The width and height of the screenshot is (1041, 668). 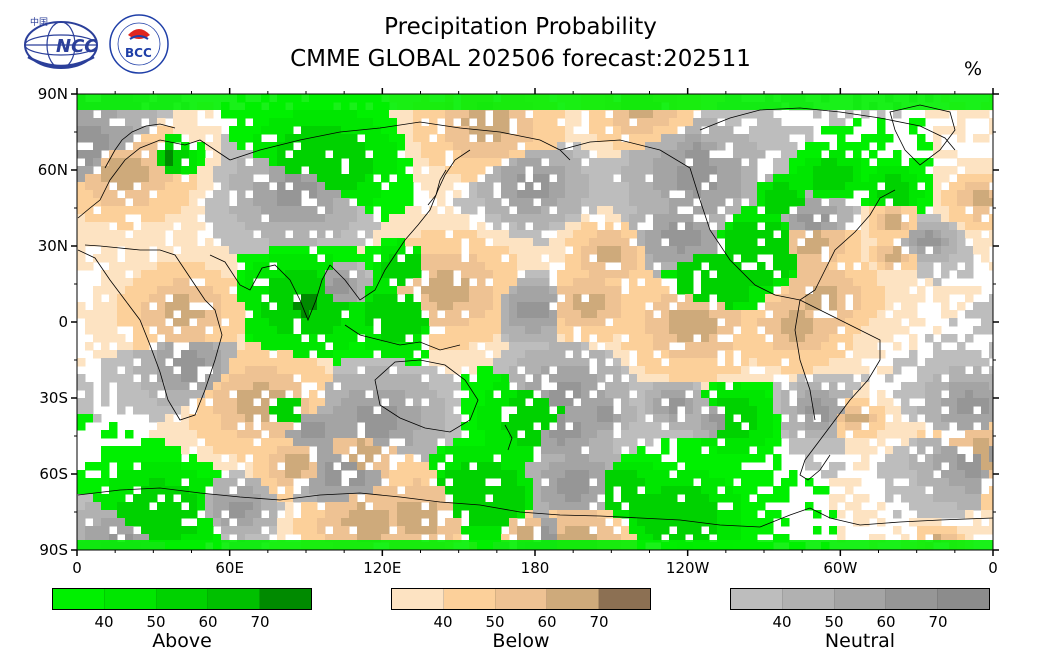 I want to click on title-line-1: Precipitation Probability, so click(x=520, y=27).